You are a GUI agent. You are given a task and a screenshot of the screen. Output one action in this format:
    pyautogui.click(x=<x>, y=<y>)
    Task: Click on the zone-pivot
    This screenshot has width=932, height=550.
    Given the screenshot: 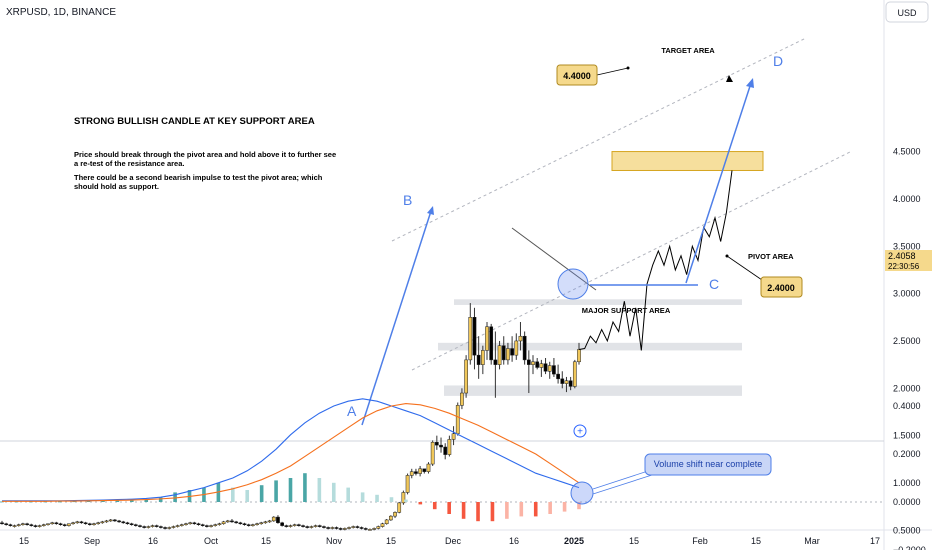 What is the action you would take?
    pyautogui.click(x=590, y=346)
    